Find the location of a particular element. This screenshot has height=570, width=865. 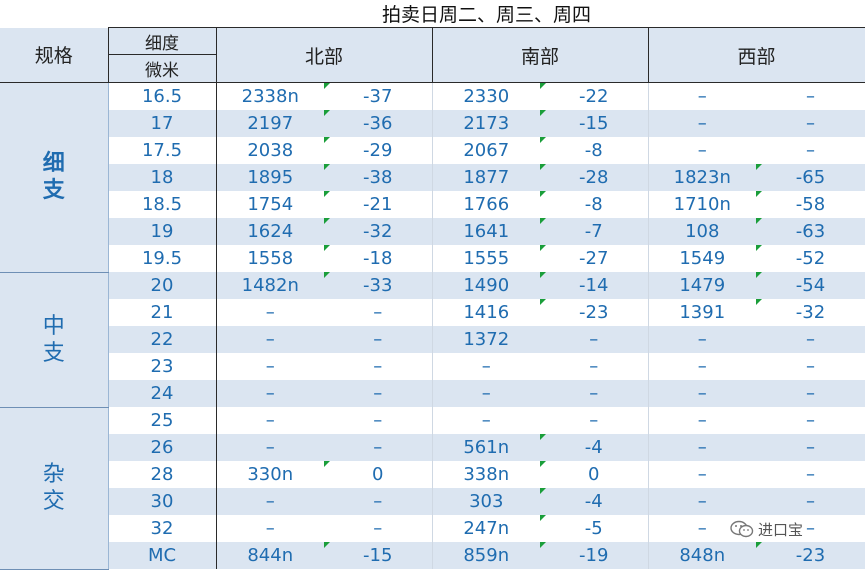

price-cell: 1391 is located at coordinates (702, 312).